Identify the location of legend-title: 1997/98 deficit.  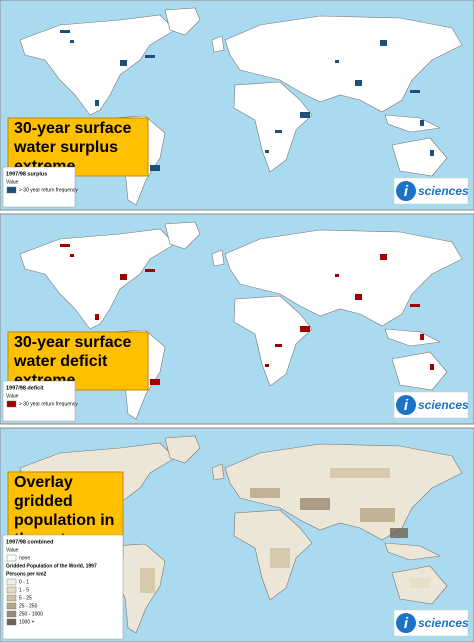
(25, 388).